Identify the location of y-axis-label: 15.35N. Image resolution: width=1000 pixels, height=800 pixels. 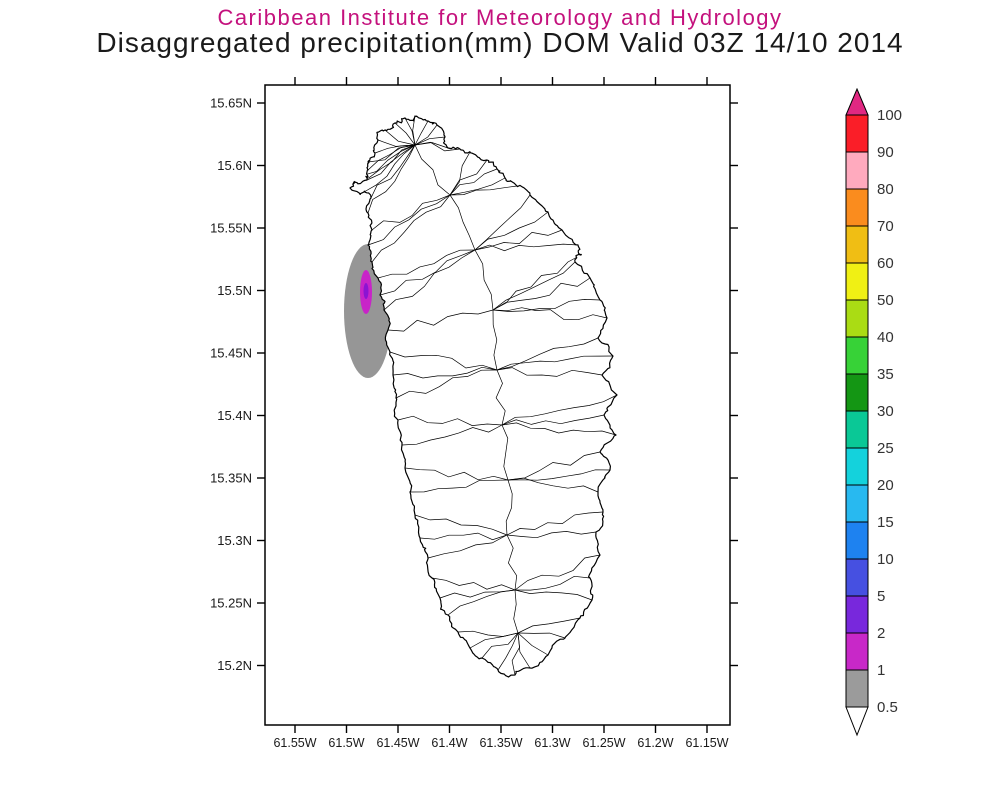
(231, 478).